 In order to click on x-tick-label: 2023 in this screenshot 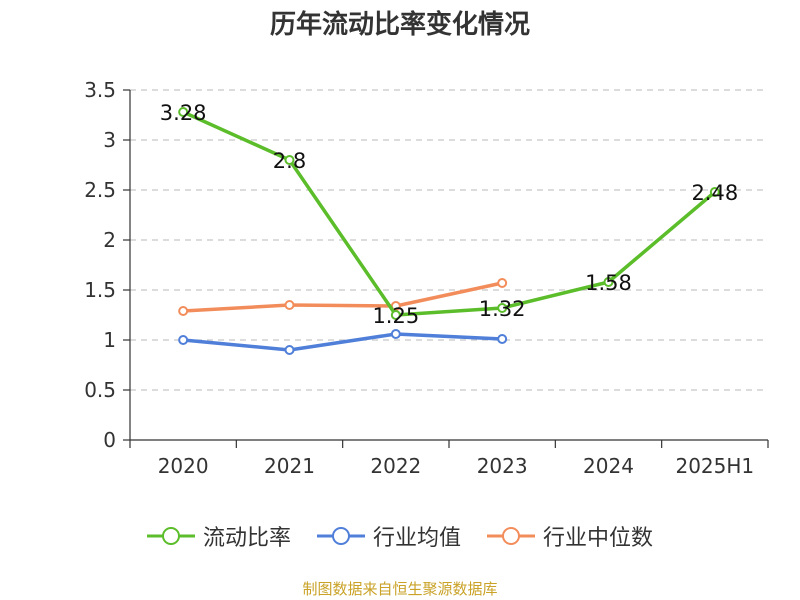, I will do `click(502, 466)`.